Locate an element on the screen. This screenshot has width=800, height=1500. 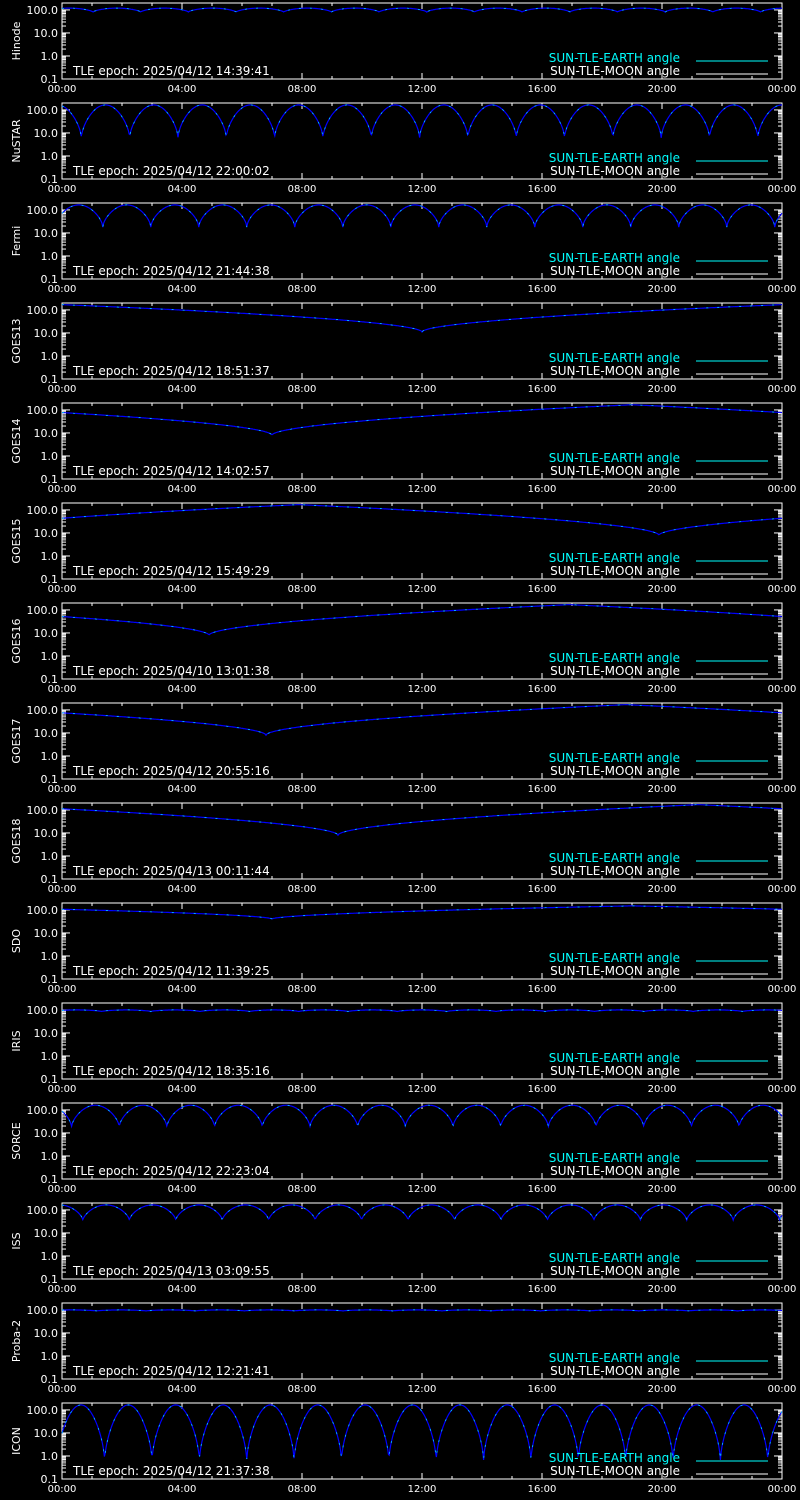
y-axis-label: ISS is located at coordinates (16, 1240).